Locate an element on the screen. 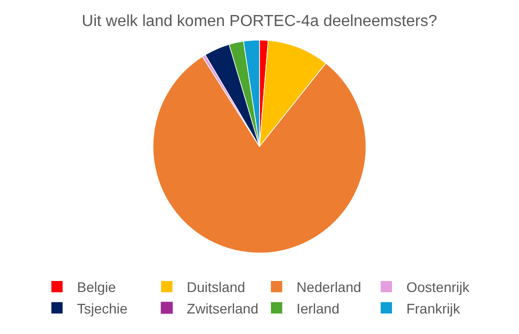 The image size is (519, 334). legend-label: Ierland is located at coordinates (318, 308).